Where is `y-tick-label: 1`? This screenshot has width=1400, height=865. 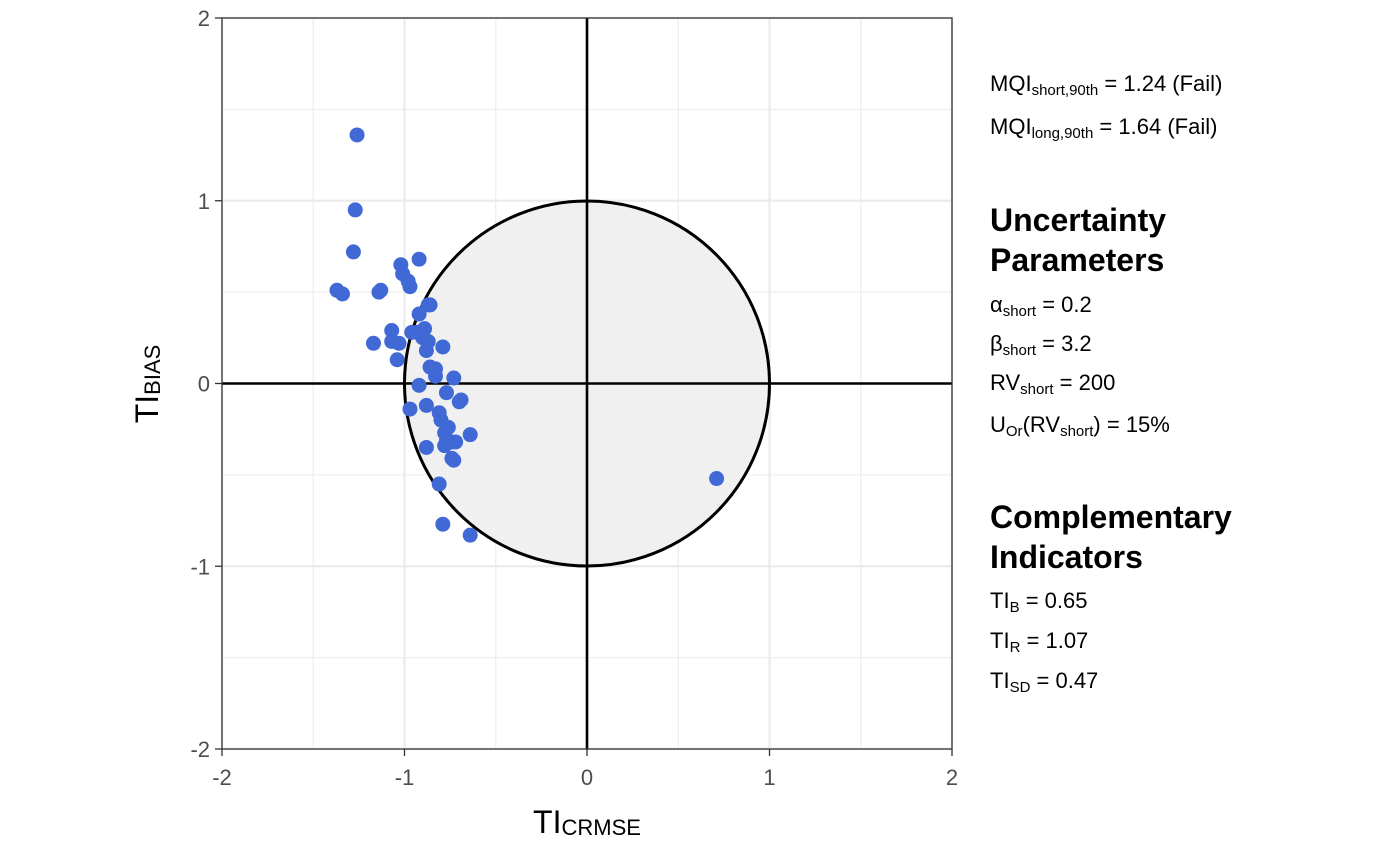
y-tick-label: 1 is located at coordinates (204, 201).